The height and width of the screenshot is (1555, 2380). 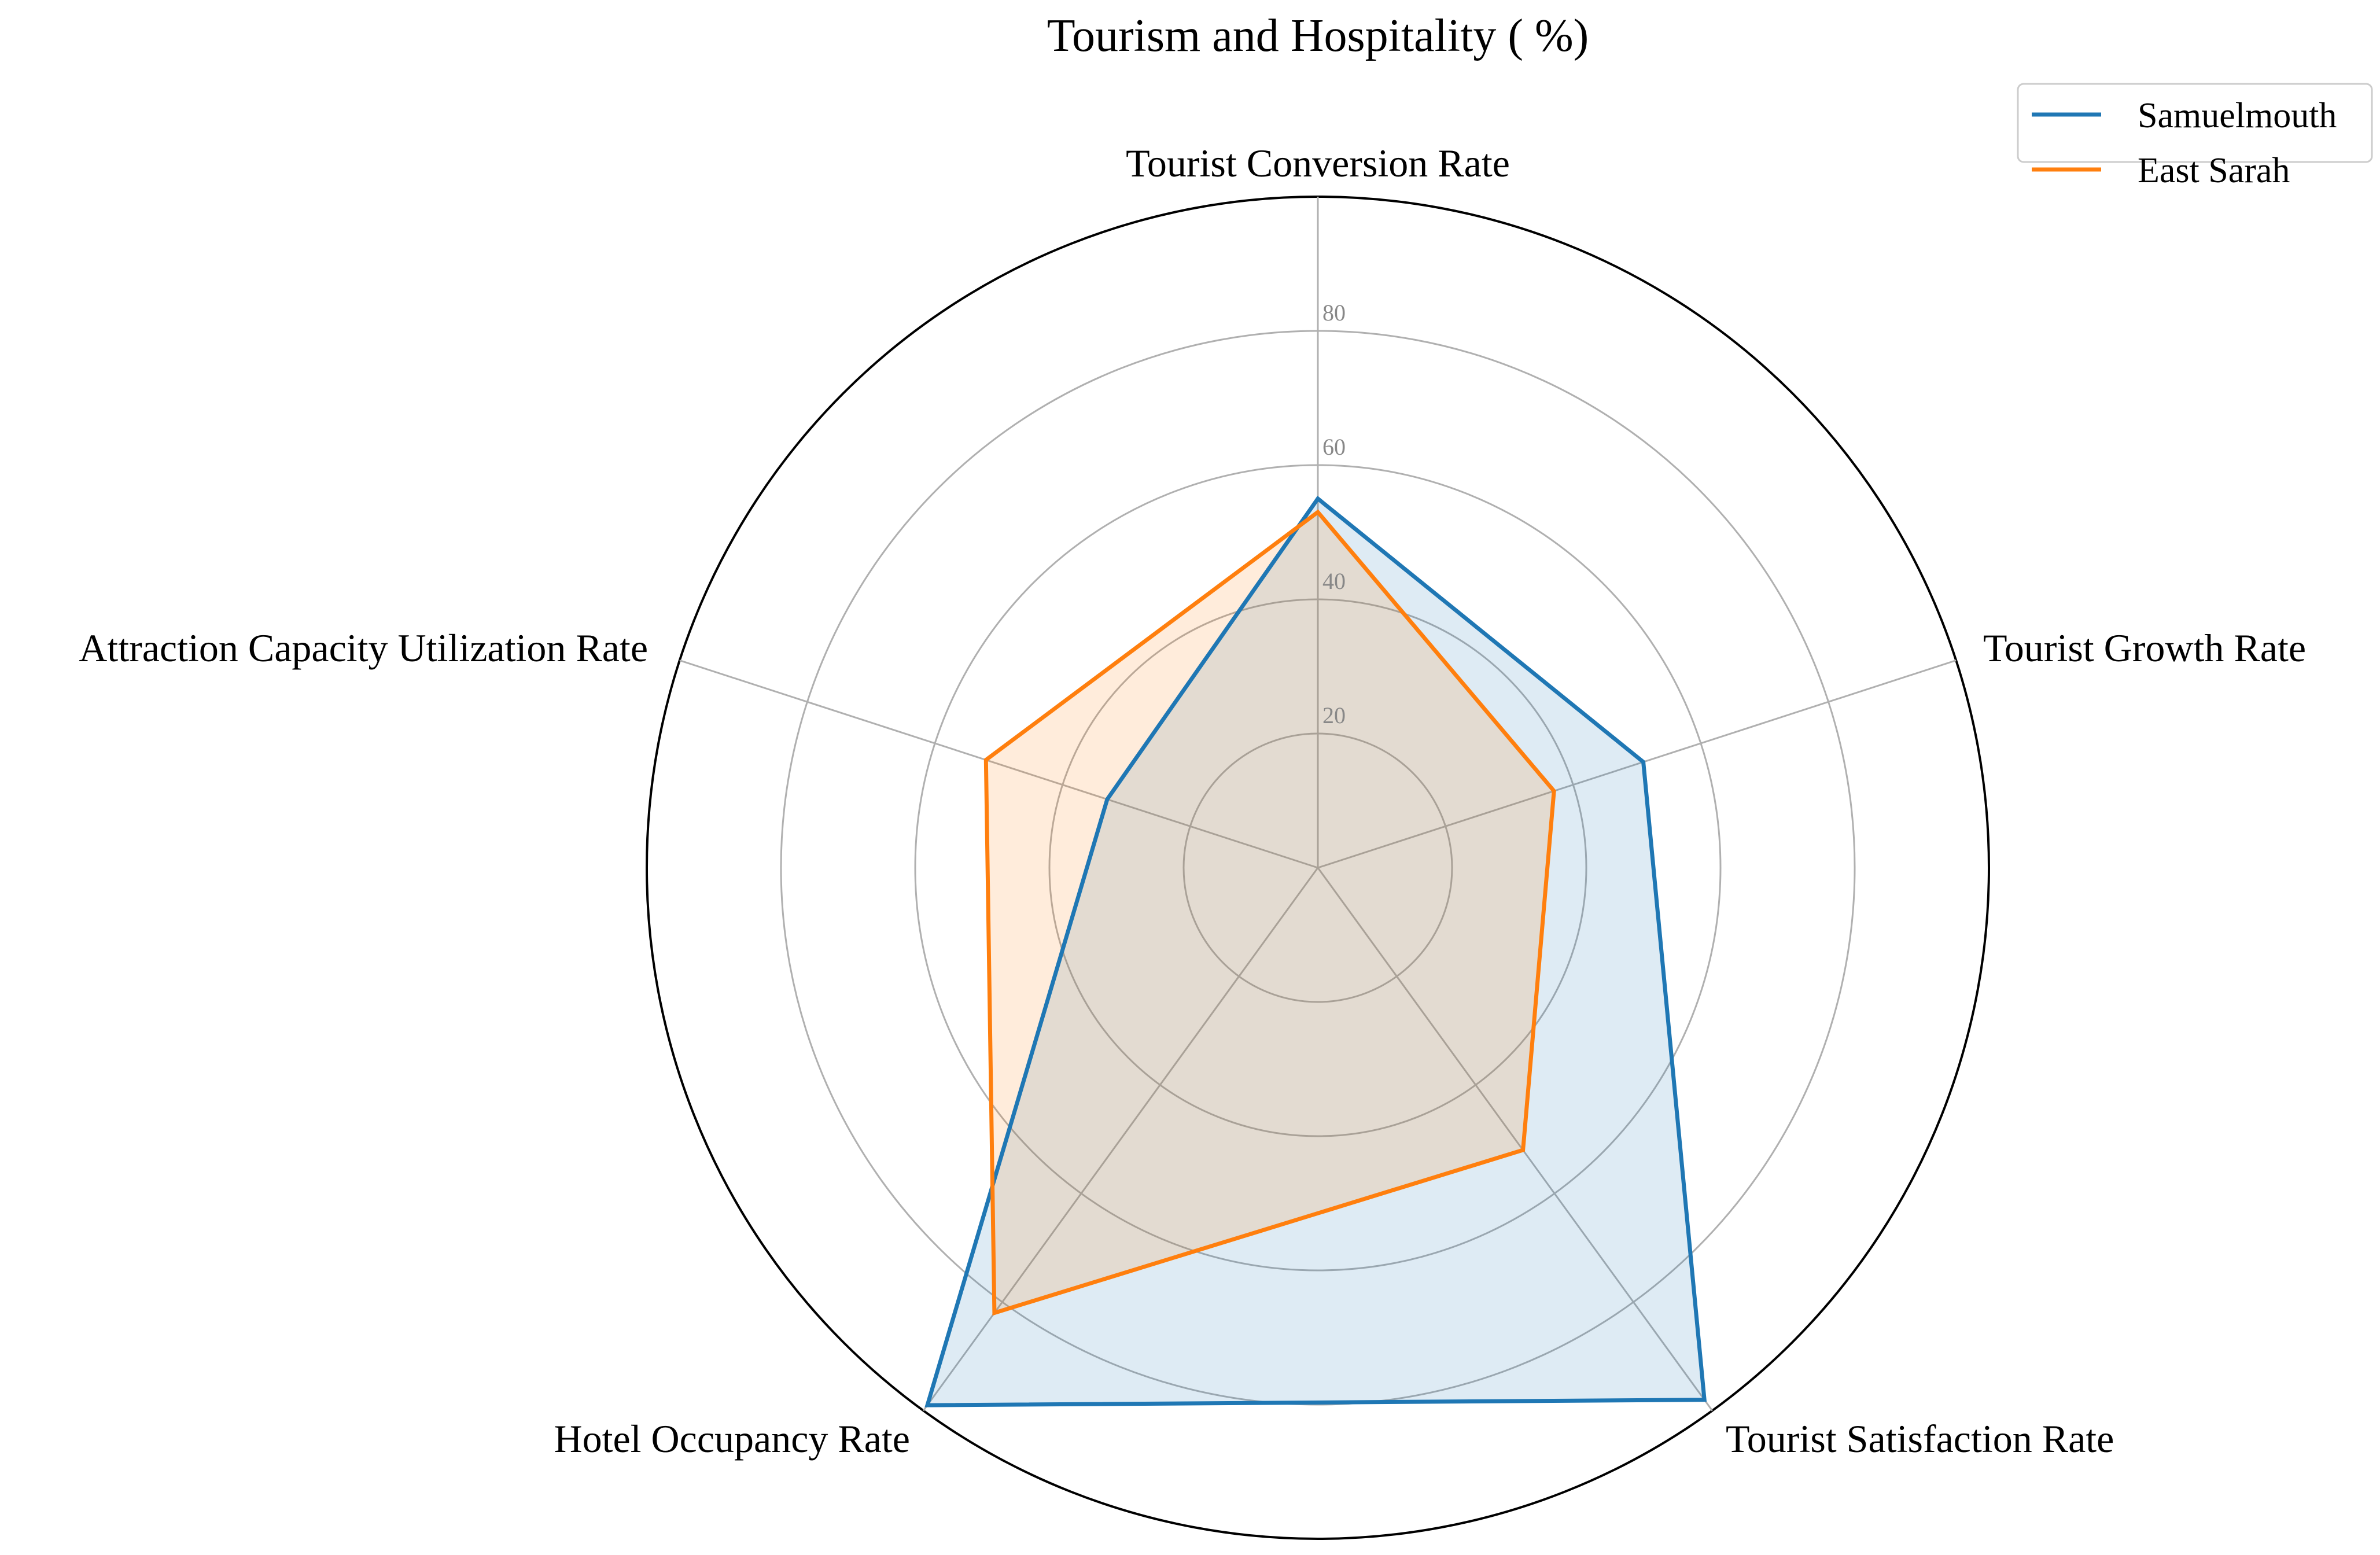 What do you see at coordinates (2237, 115) in the screenshot?
I see `legend-label: Samuelmouth` at bounding box center [2237, 115].